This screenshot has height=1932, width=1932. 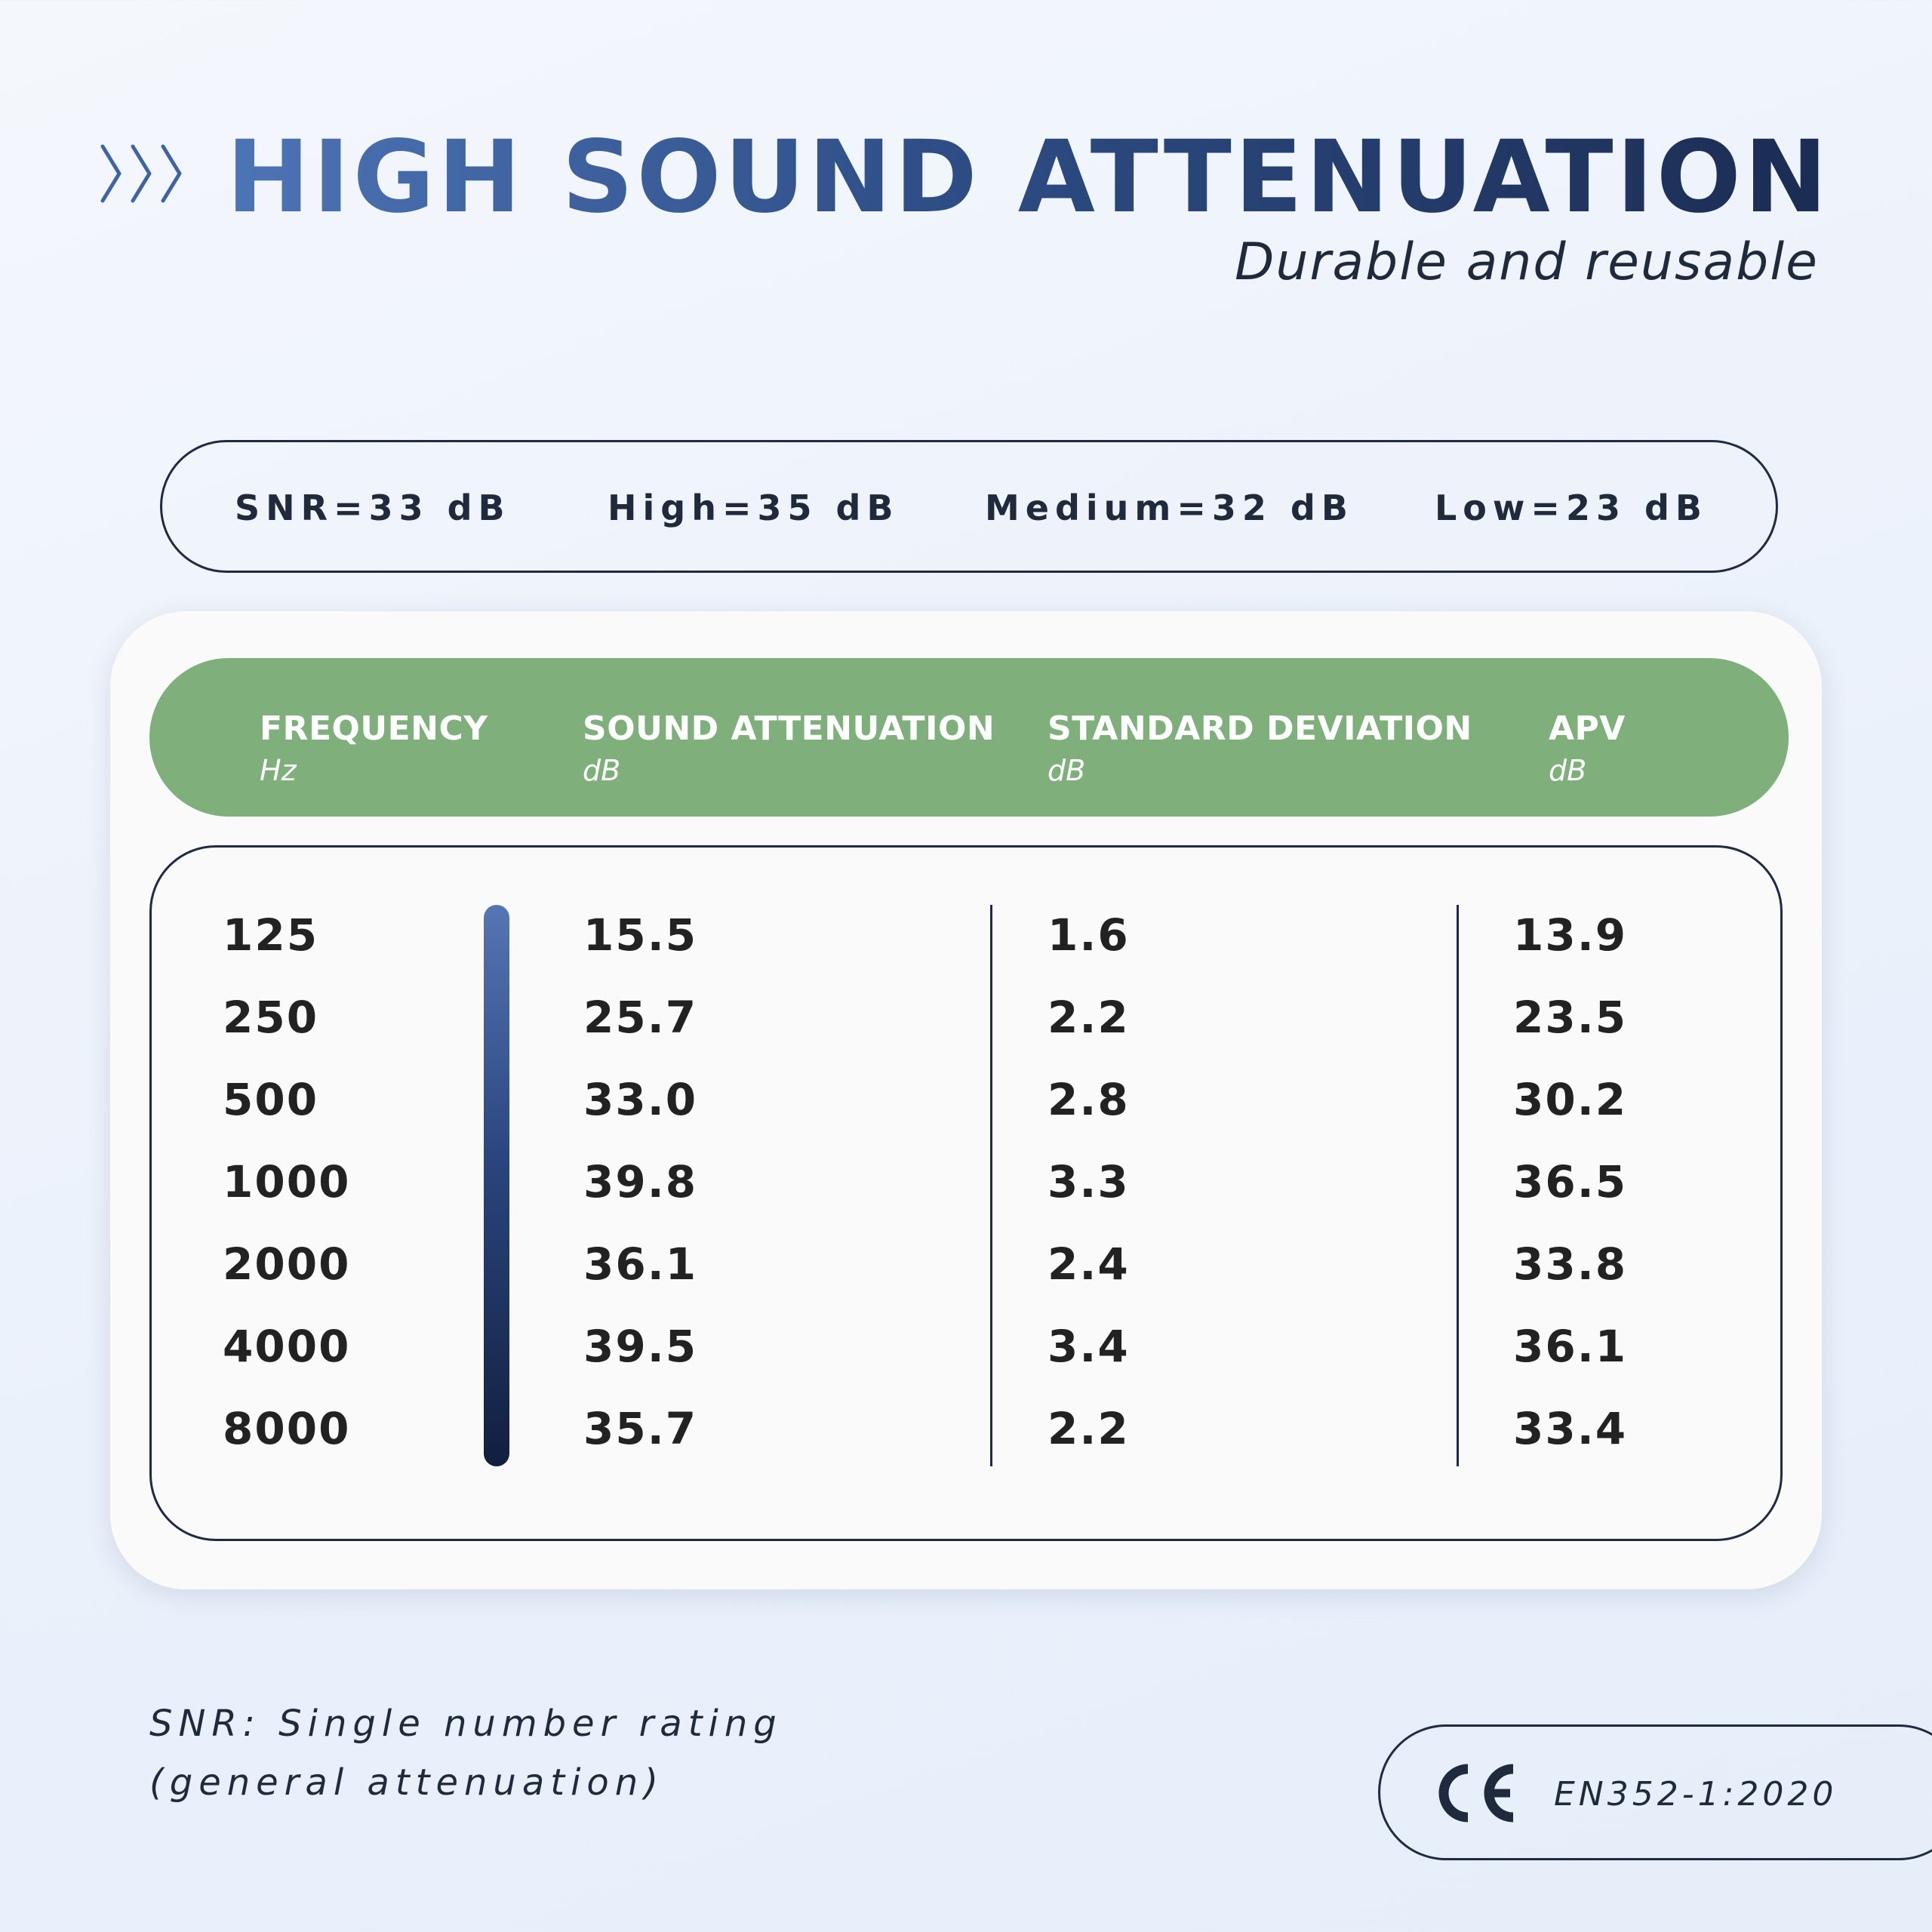 What do you see at coordinates (640, 1264) in the screenshot?
I see `attenuation-cell: 36.1` at bounding box center [640, 1264].